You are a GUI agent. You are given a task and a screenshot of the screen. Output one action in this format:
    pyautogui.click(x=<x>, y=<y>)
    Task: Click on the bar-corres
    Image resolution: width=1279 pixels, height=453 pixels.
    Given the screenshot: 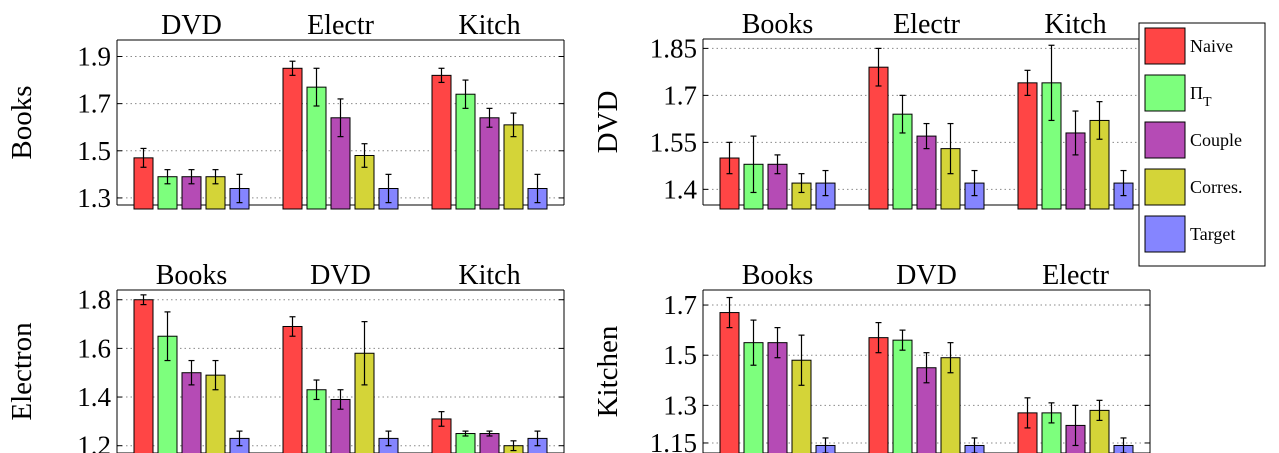 What is the action you would take?
    pyautogui.click(x=513, y=167)
    